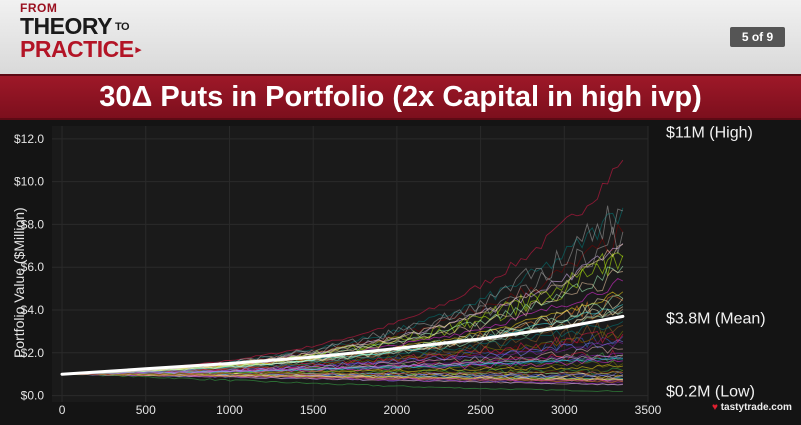 This screenshot has height=425, width=801. I want to click on x-tick-label: 500, so click(146, 410).